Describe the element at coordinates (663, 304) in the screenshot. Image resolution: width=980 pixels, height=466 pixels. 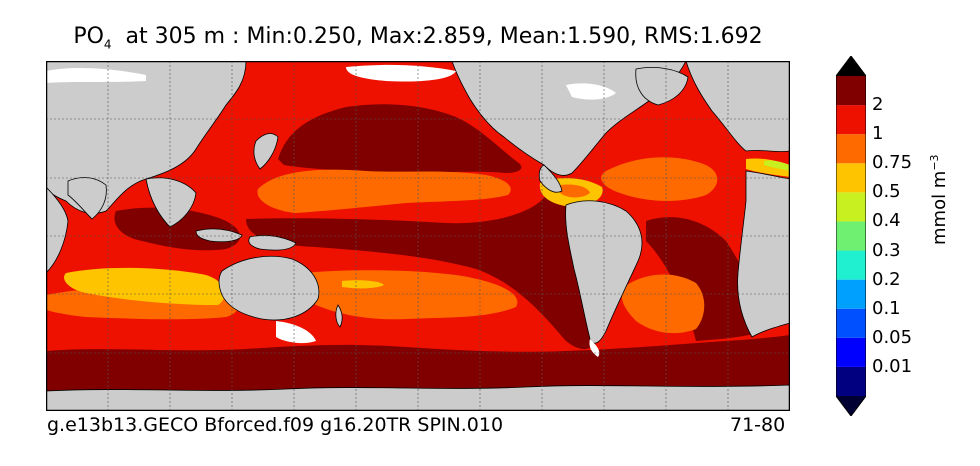
I see `south-atlantic-orange-gyre` at that location.